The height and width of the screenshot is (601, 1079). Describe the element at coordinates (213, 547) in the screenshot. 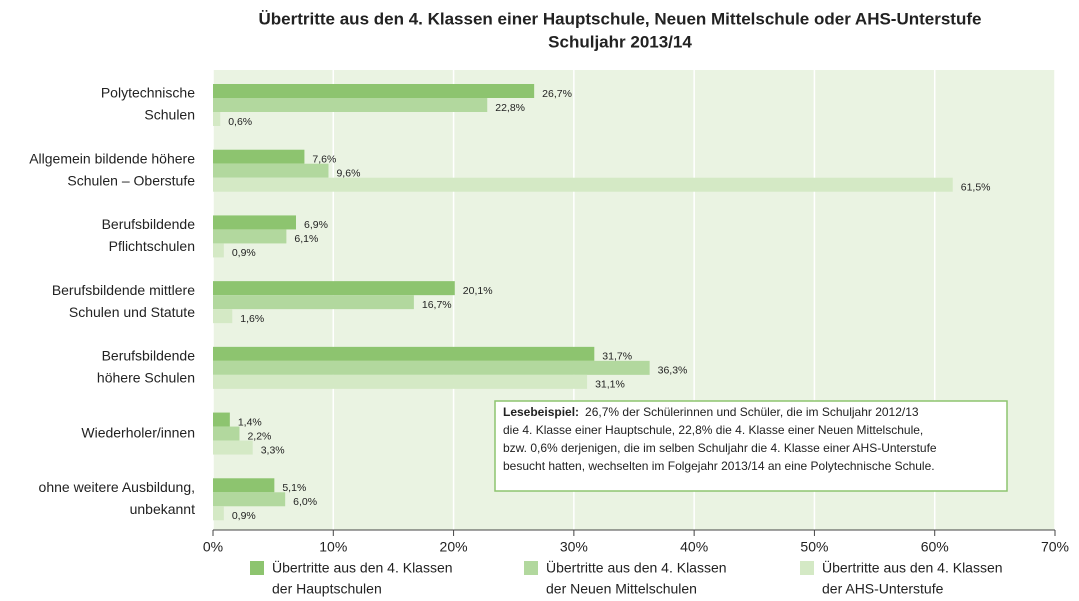

I see `x-tick-label: 0%` at that location.